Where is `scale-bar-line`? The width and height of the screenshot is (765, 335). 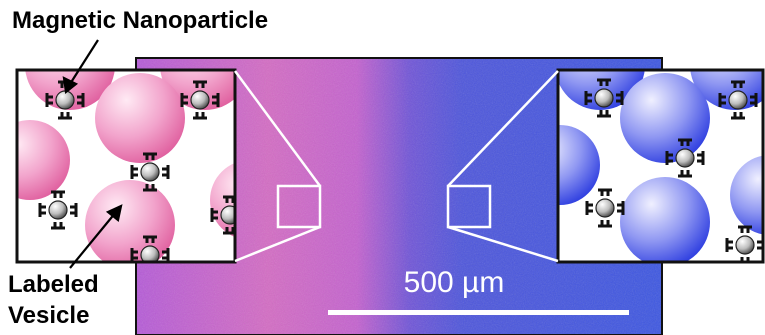 scale-bar-line is located at coordinates (478, 312).